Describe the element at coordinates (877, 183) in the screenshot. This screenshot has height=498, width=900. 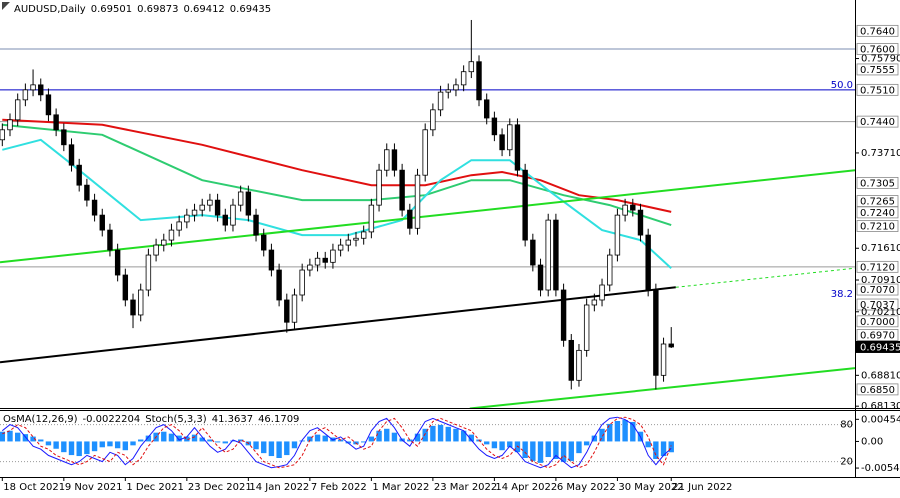
I see `level-label: 0.7305` at that location.